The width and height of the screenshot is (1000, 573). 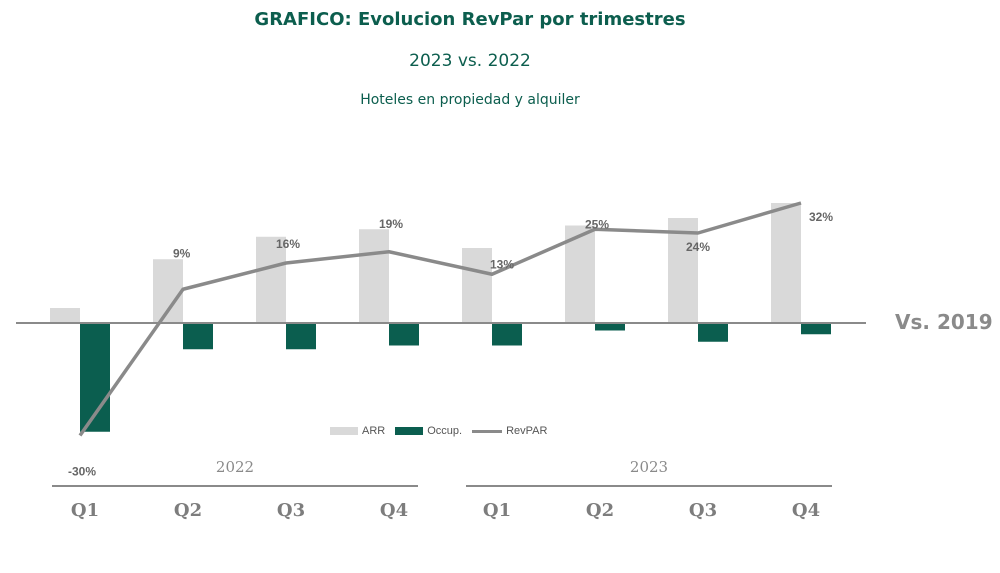 I want to click on chart-legend: ARR Occup. RevPAR, so click(x=438, y=431).